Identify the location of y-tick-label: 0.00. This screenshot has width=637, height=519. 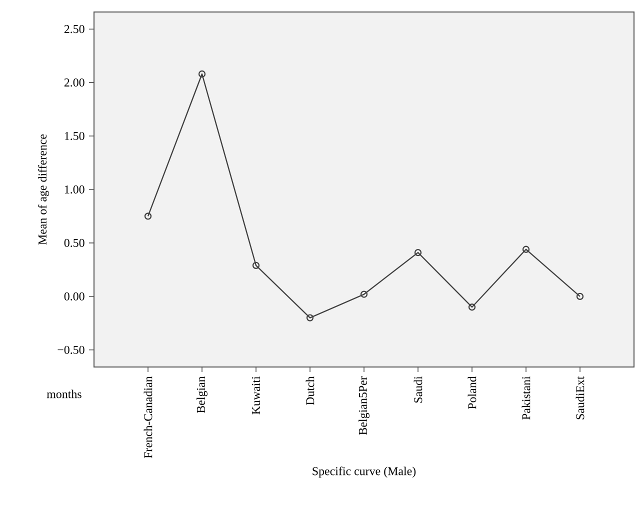
(74, 296).